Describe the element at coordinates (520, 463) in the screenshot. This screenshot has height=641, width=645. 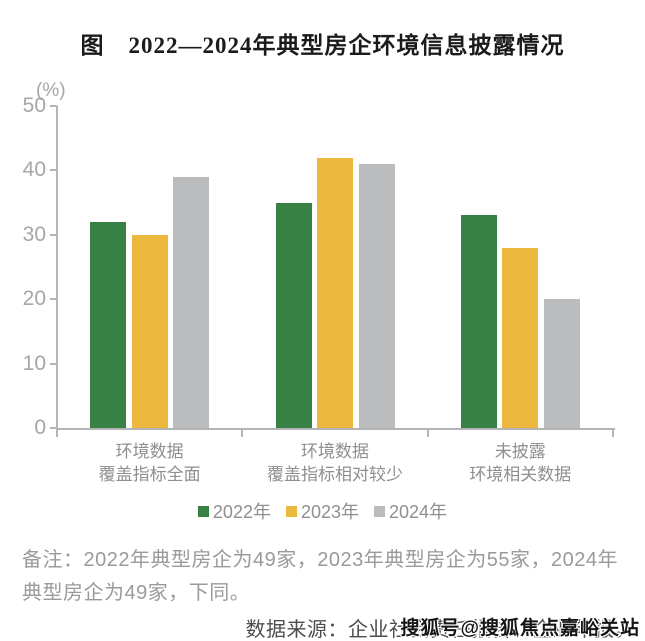
I see `x-category-label: 未披露 环境相关数据` at that location.